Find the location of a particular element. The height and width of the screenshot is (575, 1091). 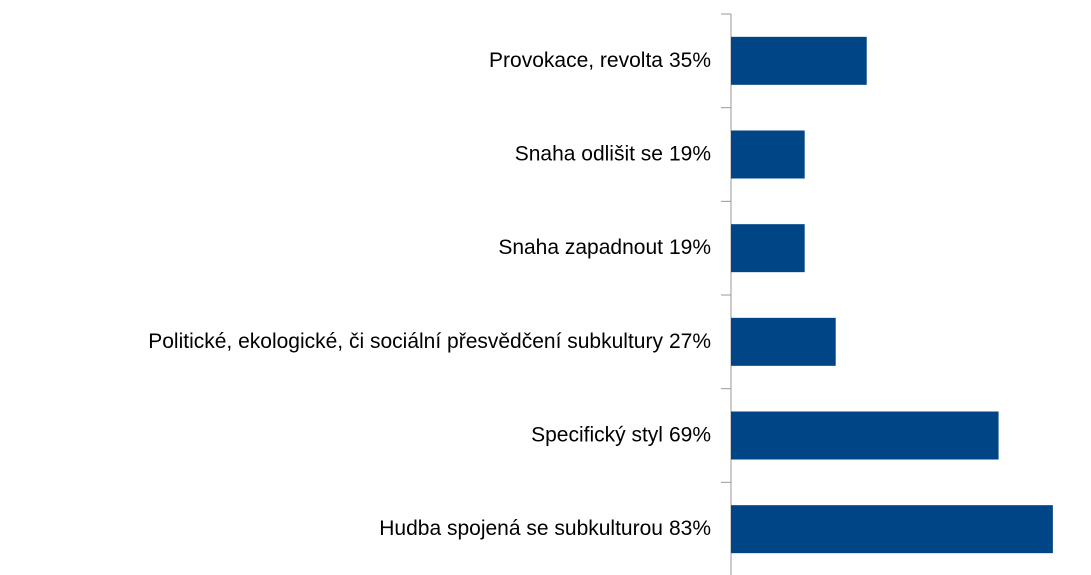

value-label: 83% is located at coordinates (690, 528).